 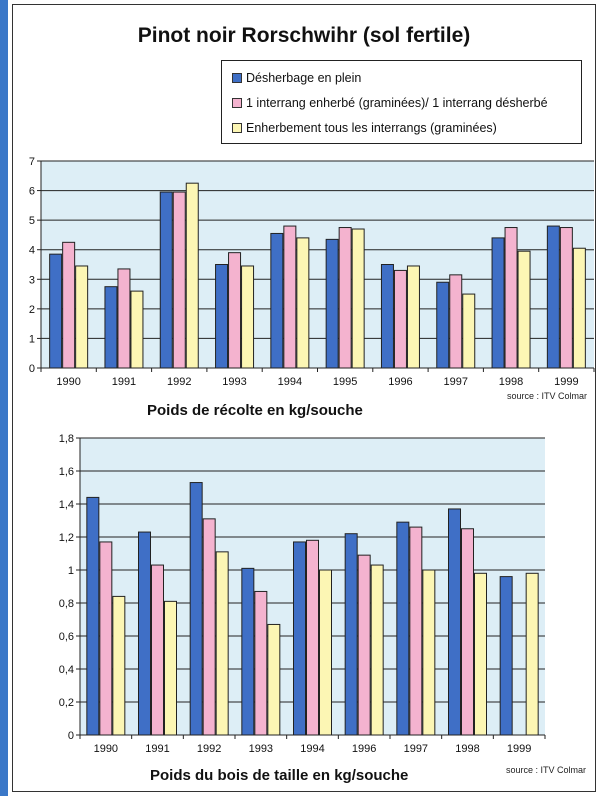 What do you see at coordinates (290, 297) in the screenshot?
I see `chart1-bar-1994-s2` at bounding box center [290, 297].